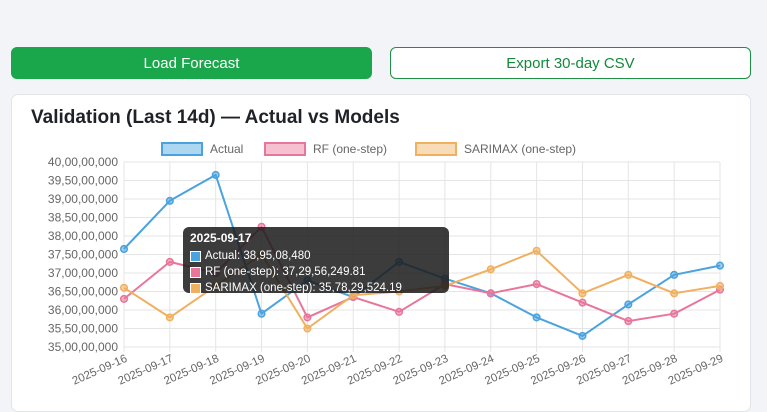 The width and height of the screenshot is (767, 412). I want to click on y-tick-label: 38,50,00,000, so click(83, 218).